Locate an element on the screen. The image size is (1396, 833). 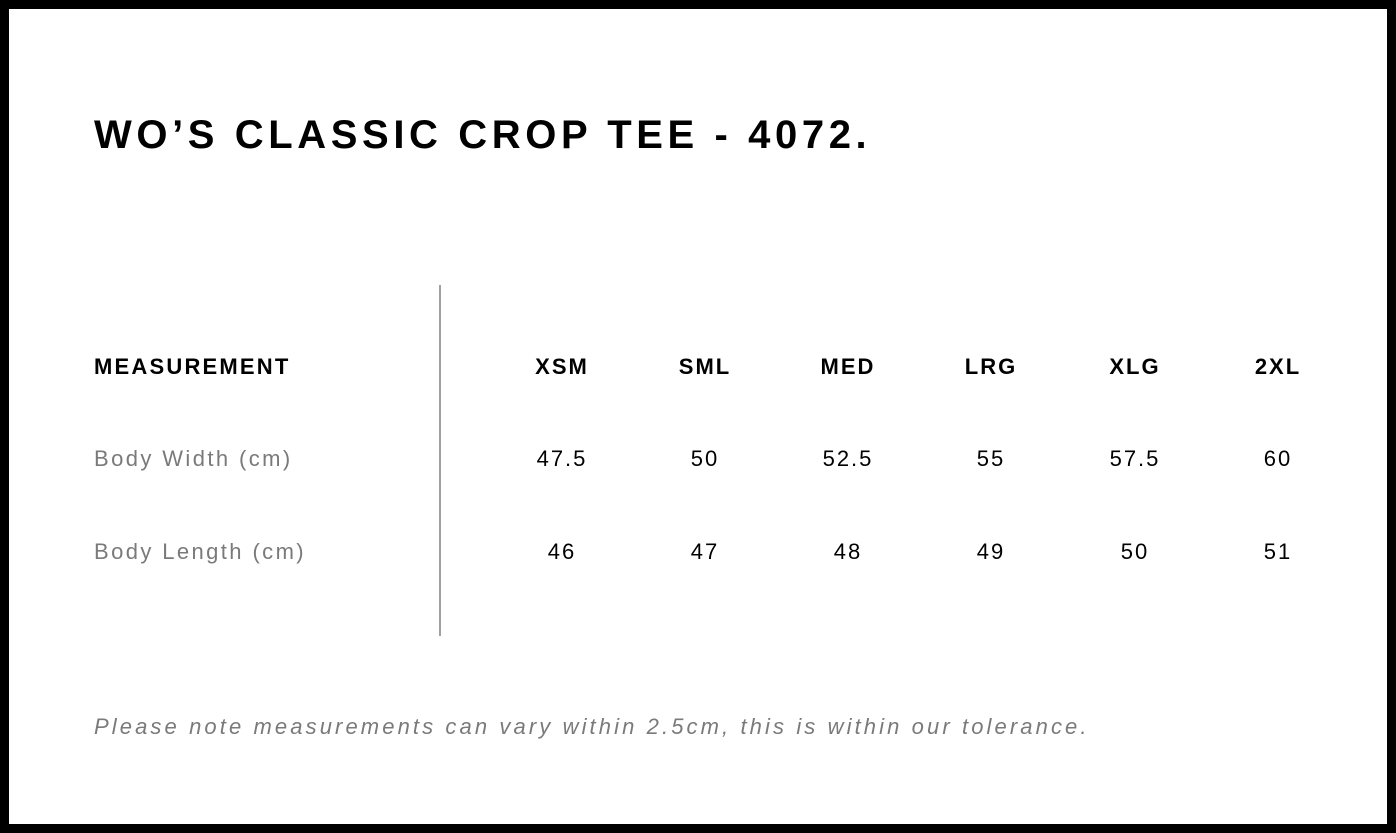
header-size: MED is located at coordinates (848, 366).